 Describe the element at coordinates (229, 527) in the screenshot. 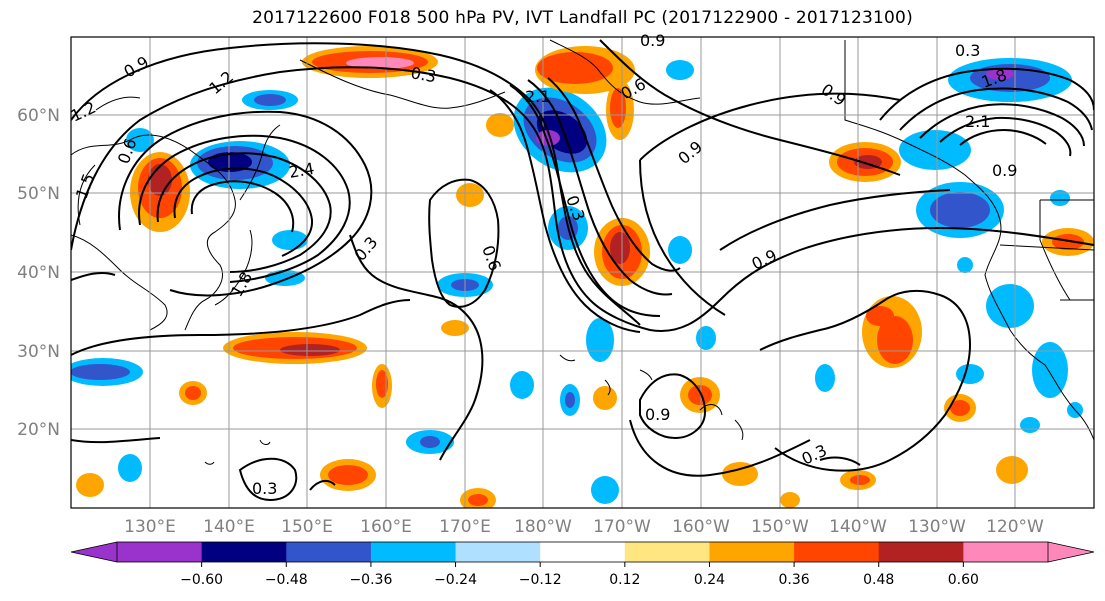

I see `lon-label: 140°E` at that location.